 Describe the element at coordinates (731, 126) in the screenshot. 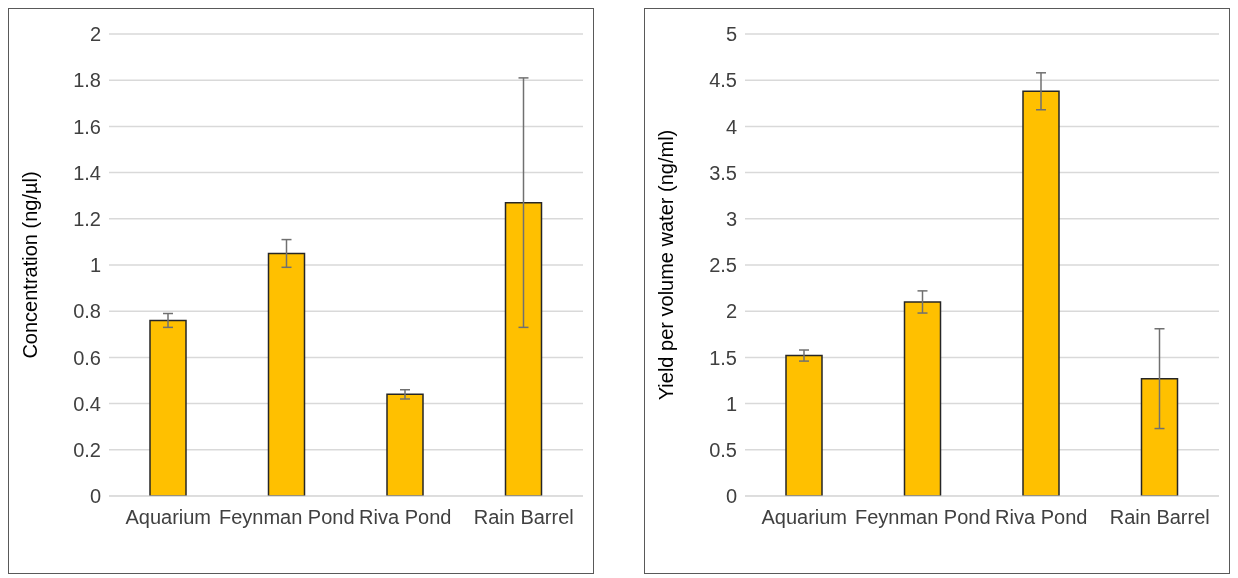

I see `y-tick-label: 4` at that location.